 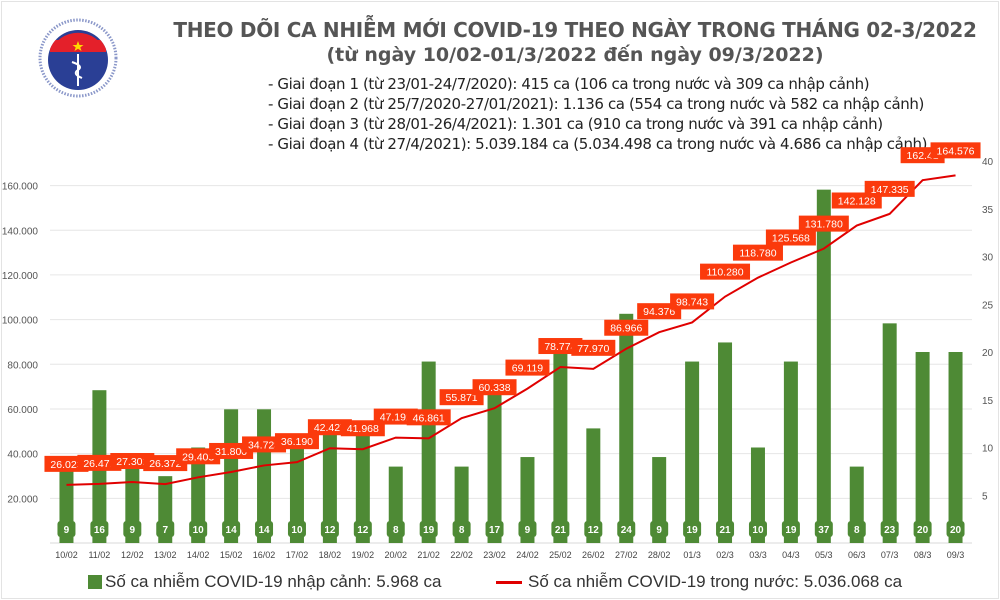 What do you see at coordinates (363, 555) in the screenshot?
I see `x-axis-tick-label: 19/02` at bounding box center [363, 555].